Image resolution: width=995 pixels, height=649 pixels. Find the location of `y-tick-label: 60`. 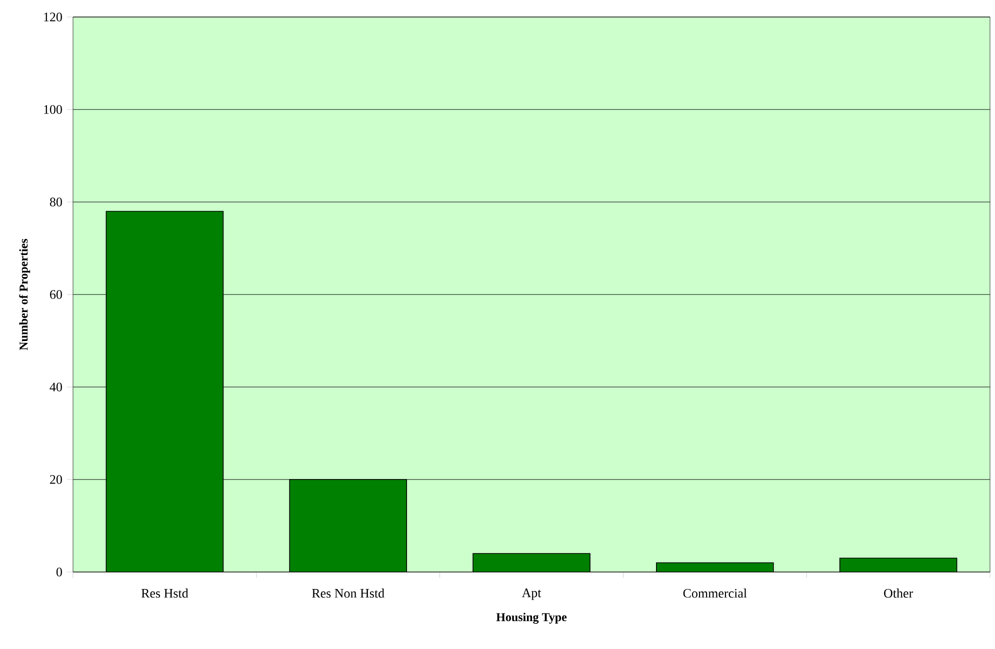

y-tick-label: 60 is located at coordinates (56, 294).